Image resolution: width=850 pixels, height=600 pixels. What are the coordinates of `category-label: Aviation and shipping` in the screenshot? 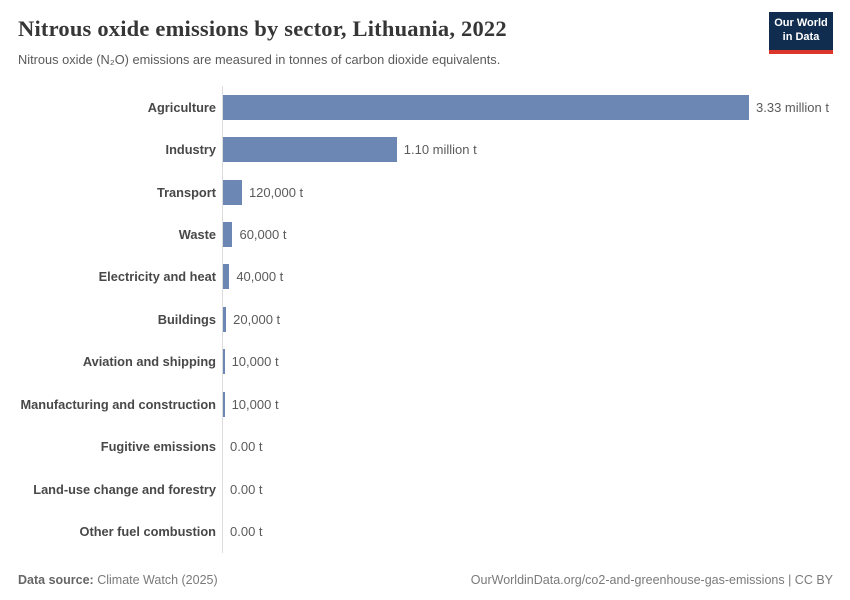 It's located at (149, 362).